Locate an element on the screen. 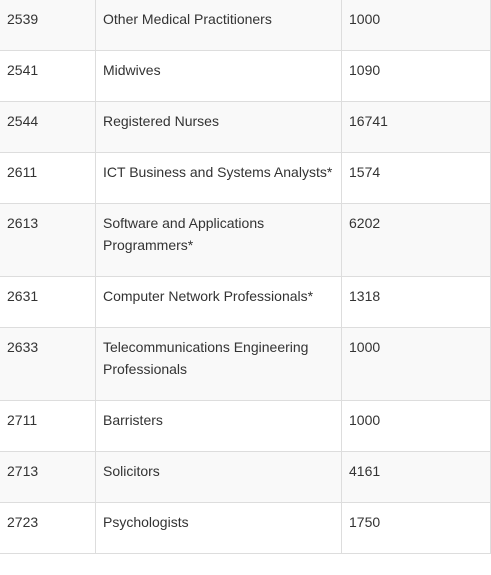 The image size is (491, 575). table-row: 2713 Solicitors 4161 is located at coordinates (245, 477).